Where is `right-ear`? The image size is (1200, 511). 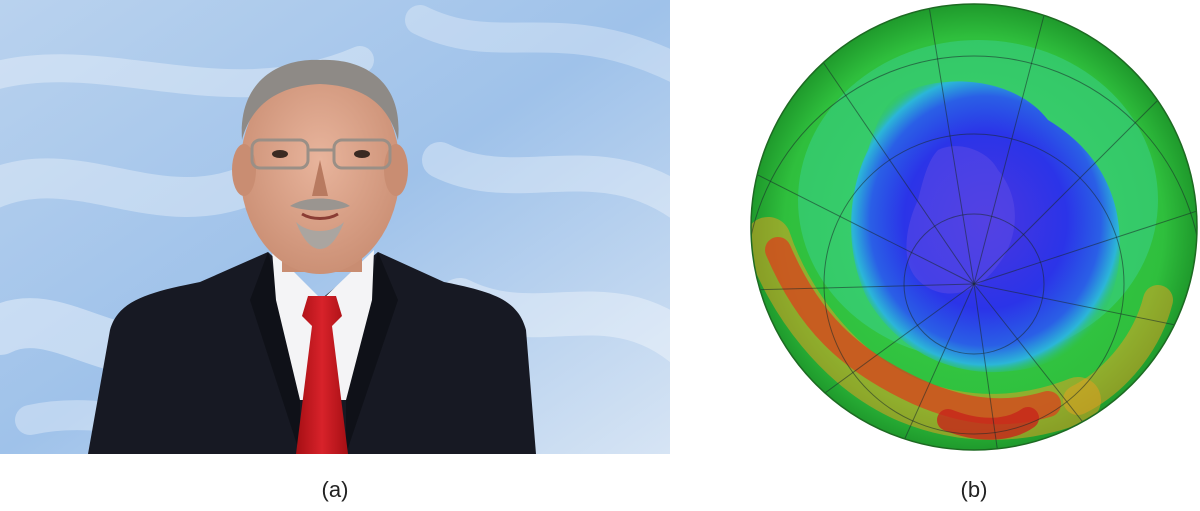 right-ear is located at coordinates (396, 170).